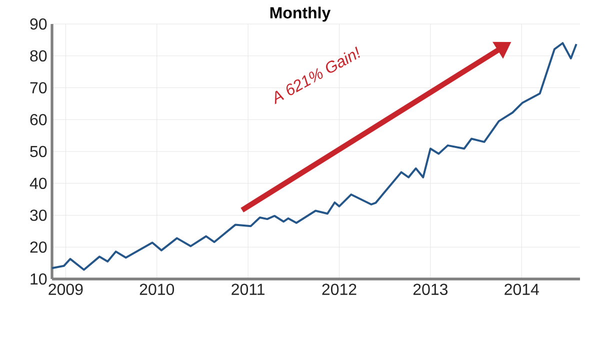 This screenshot has width=600, height=338. I want to click on y-tick-label: 30, so click(38, 215).